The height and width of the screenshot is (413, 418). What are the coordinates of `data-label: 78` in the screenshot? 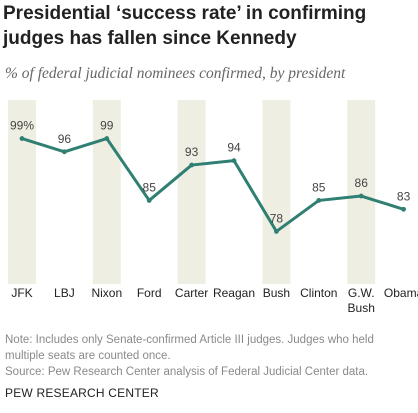 It's located at (277, 218).